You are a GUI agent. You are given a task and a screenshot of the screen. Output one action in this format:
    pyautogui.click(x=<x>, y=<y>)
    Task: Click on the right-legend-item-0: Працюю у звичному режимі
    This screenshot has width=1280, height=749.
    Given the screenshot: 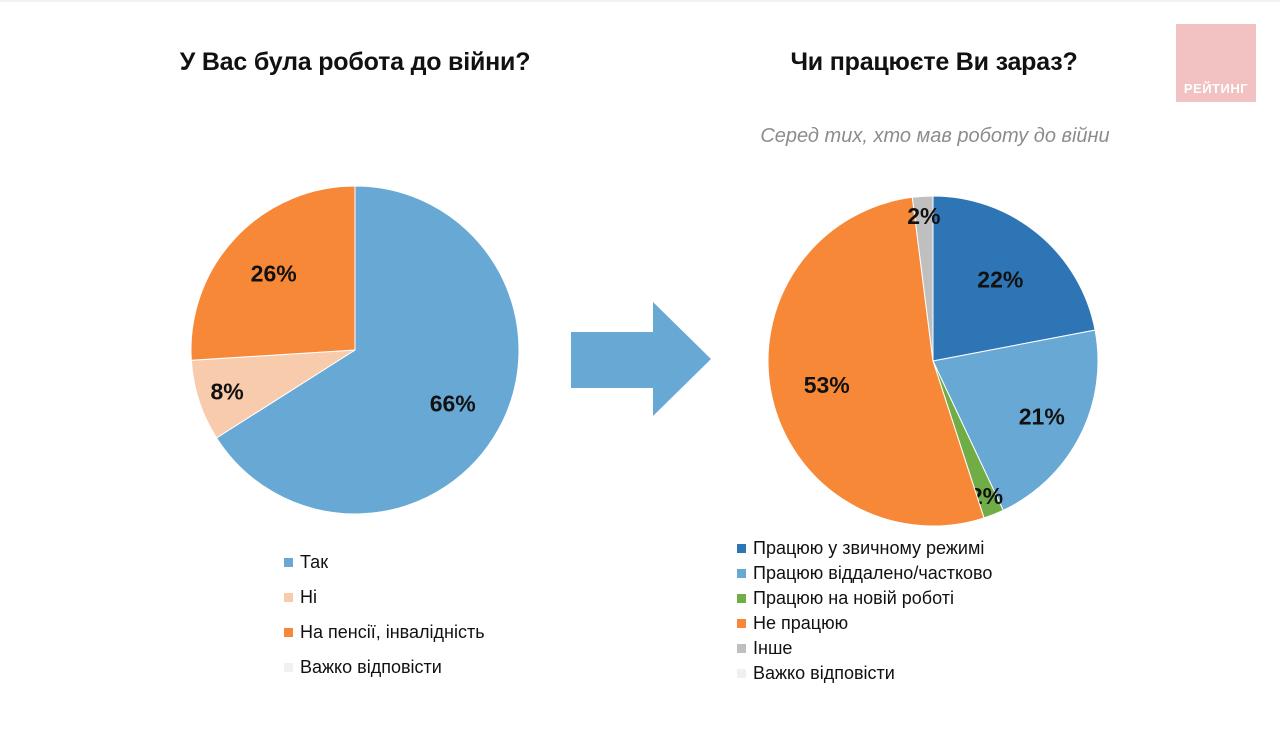 What is the action you would take?
    pyautogui.click(x=864, y=548)
    